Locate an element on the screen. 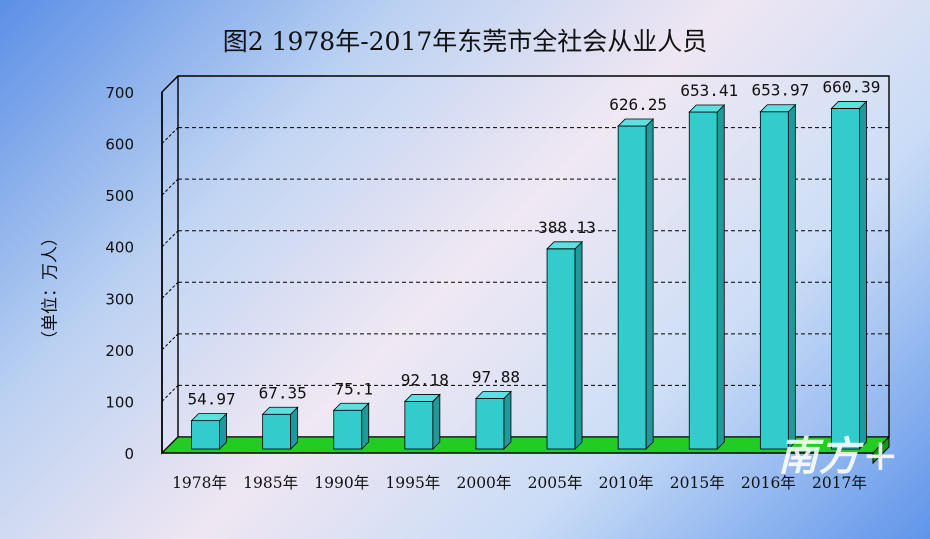 The width and height of the screenshot is (930, 539). x-tick-label: 2016年 is located at coordinates (768, 483).